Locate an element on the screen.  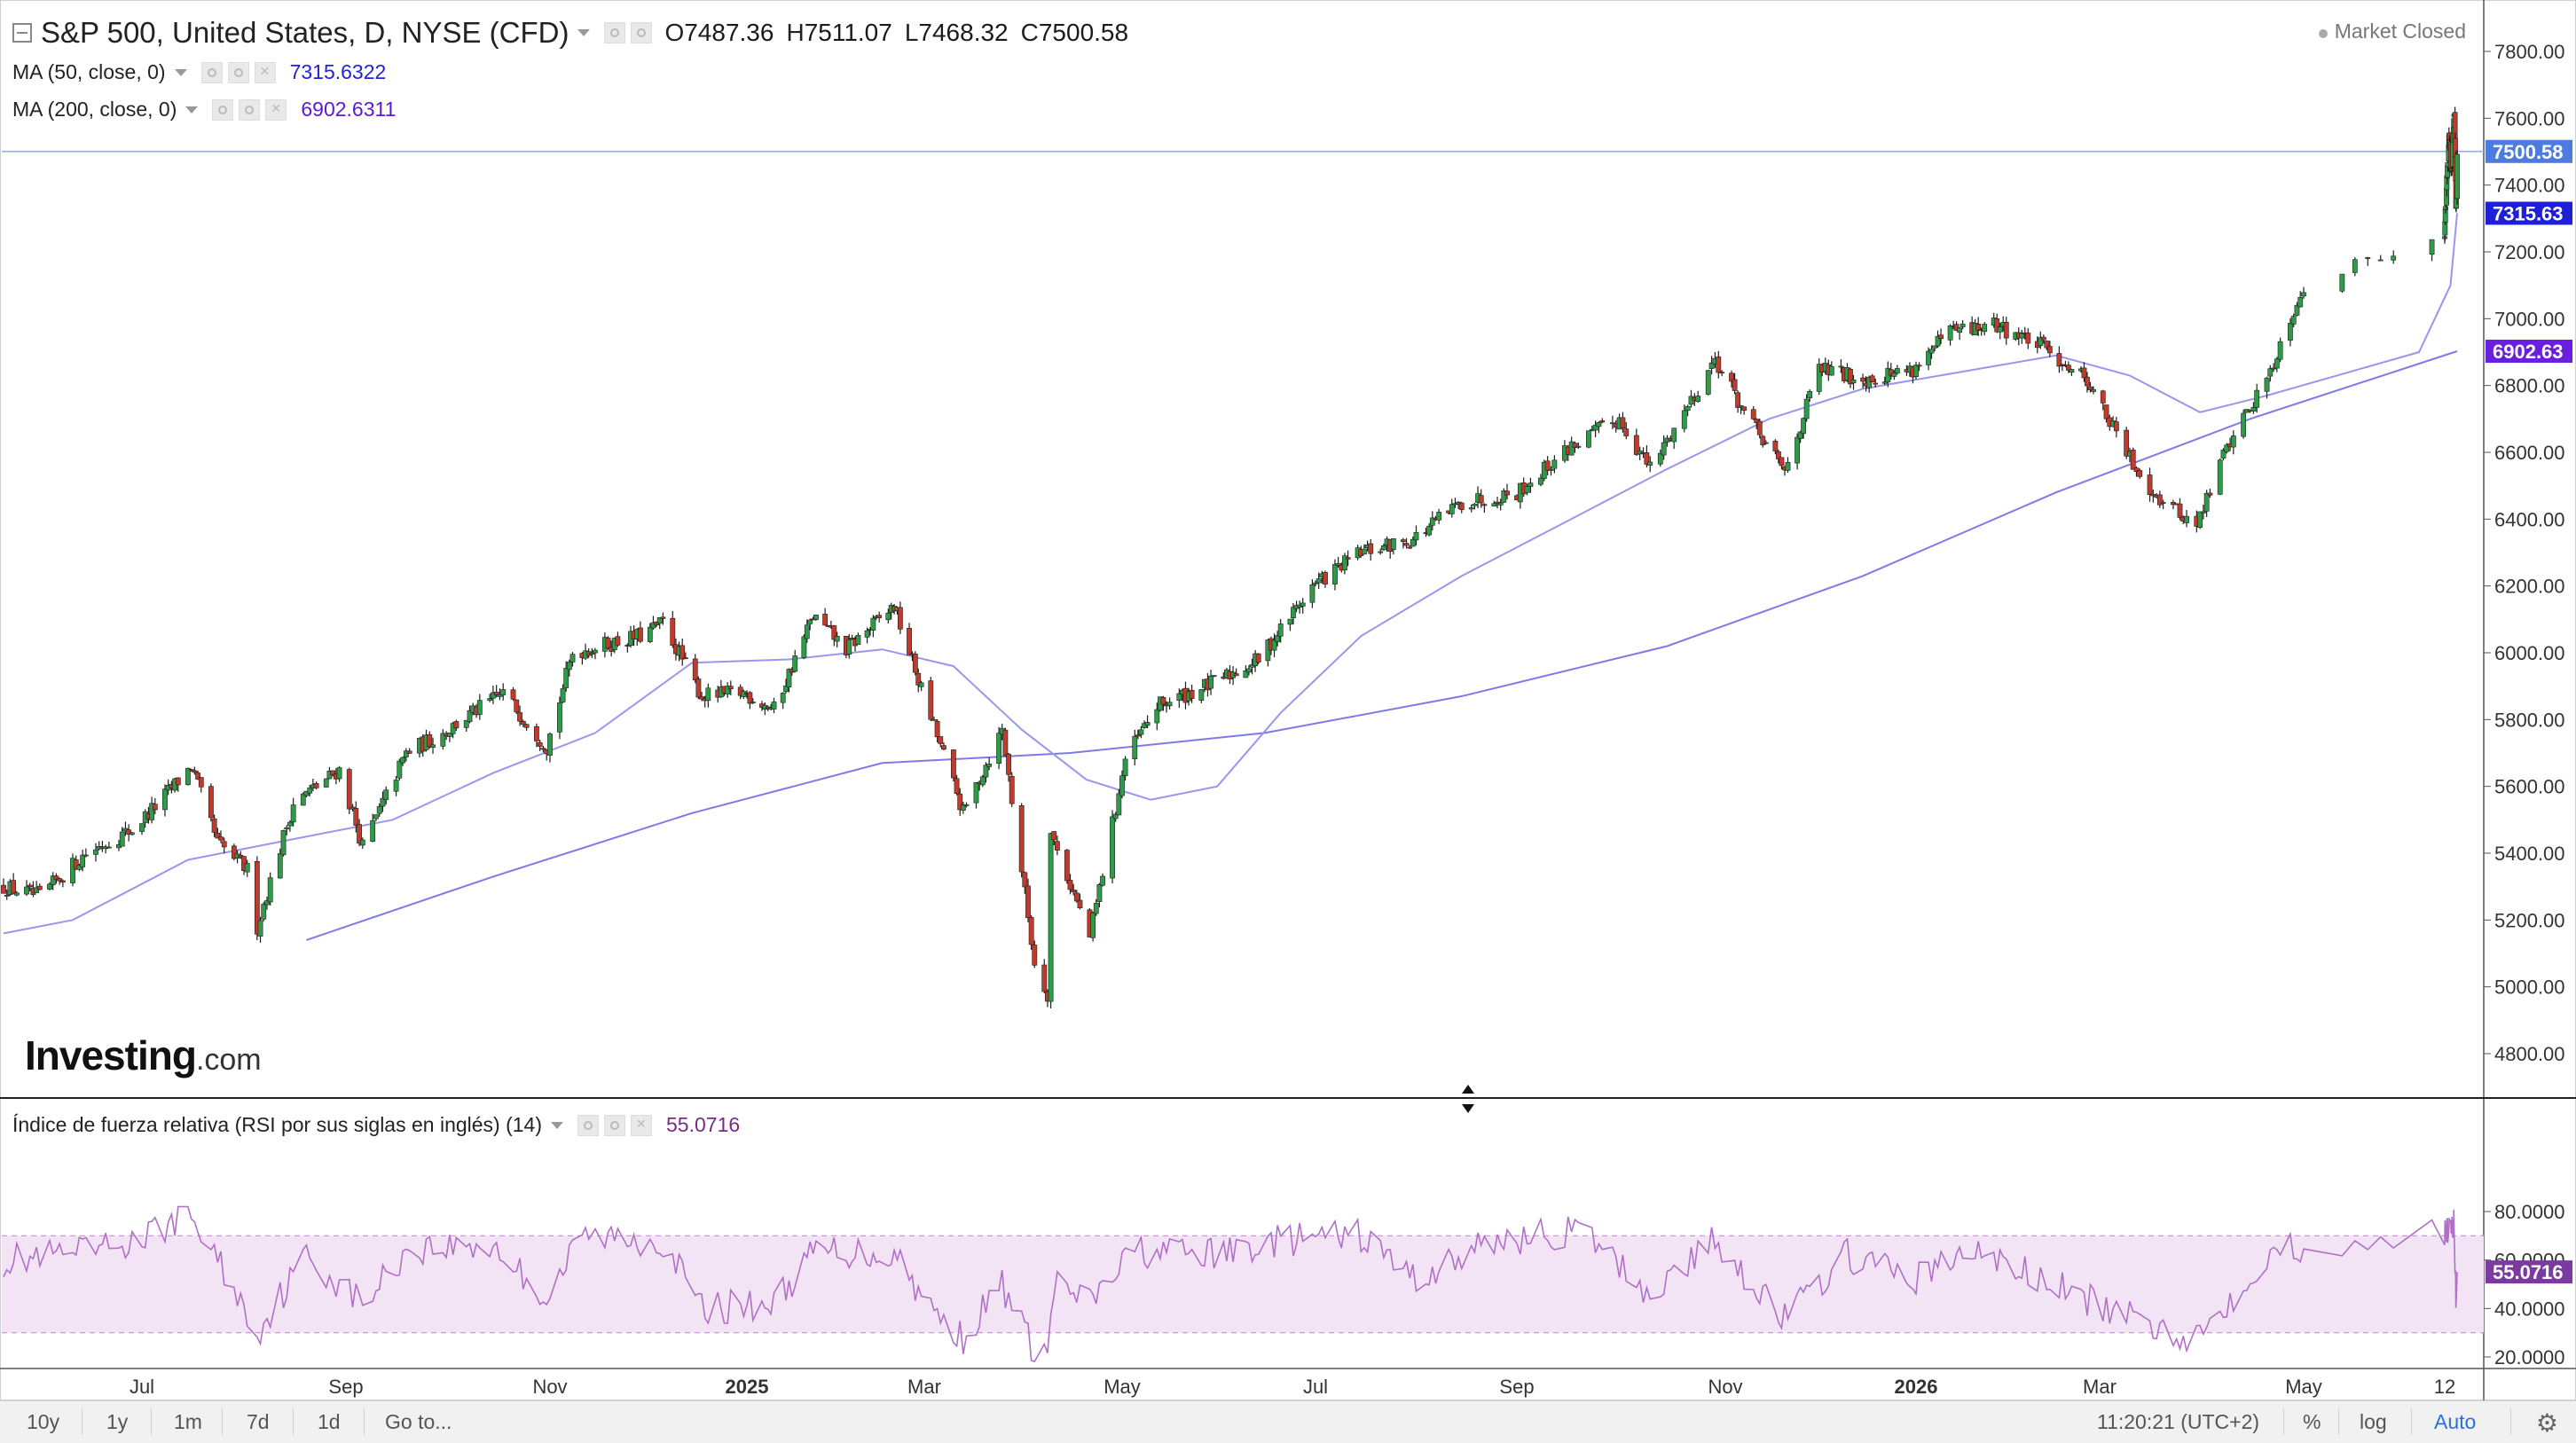
percent-toggle: % is located at coordinates (2312, 1421).